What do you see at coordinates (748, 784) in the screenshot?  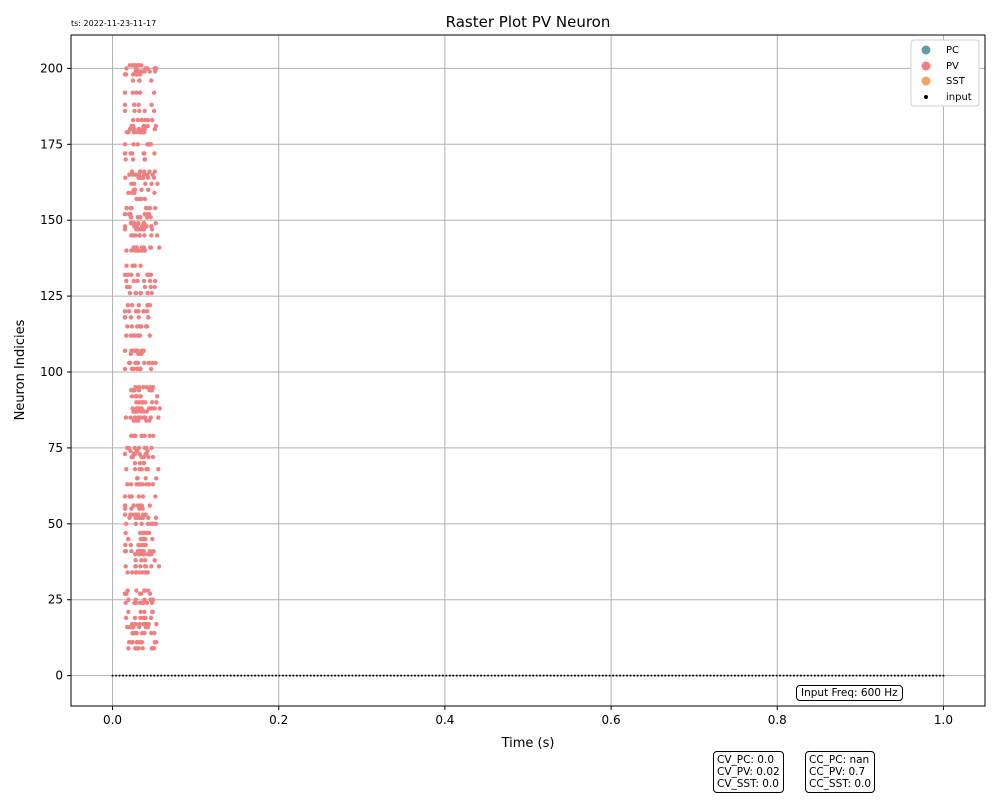 I see `cv-sst-text: CV_SST: 0.0` at bounding box center [748, 784].